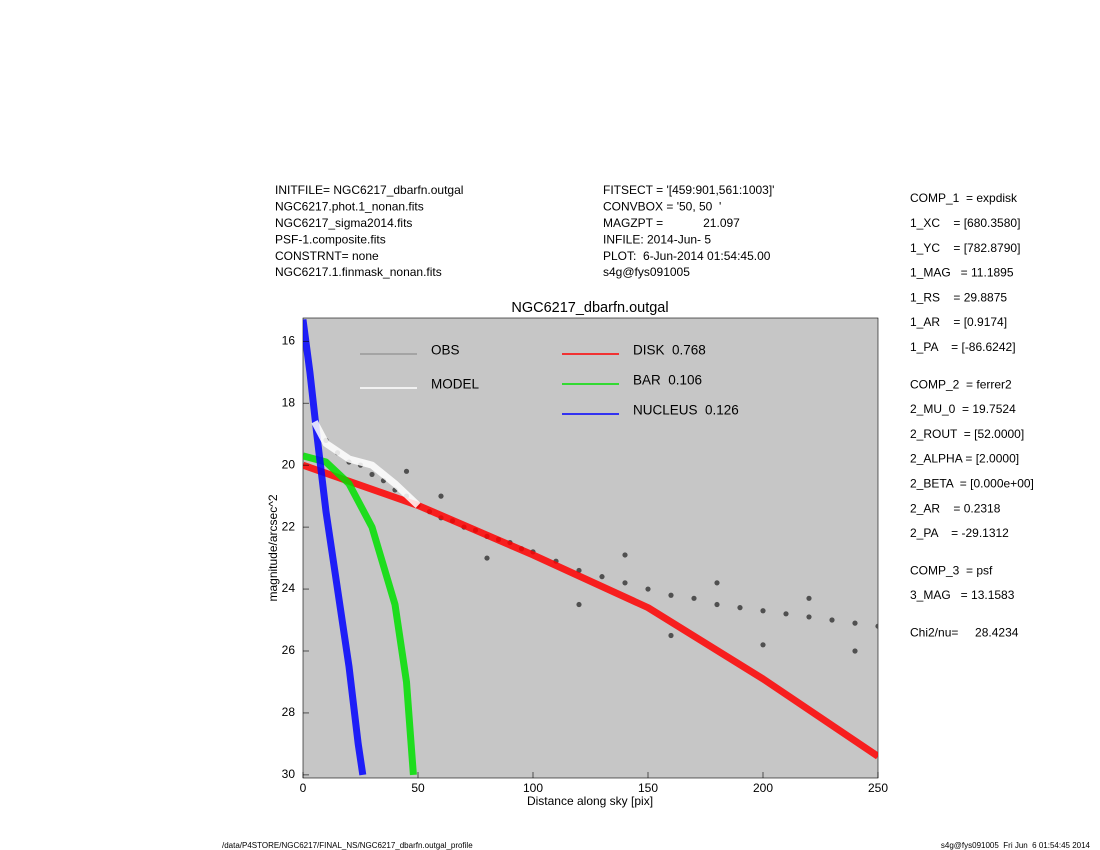  What do you see at coordinates (963, 347) in the screenshot?
I see `parameter-line: 1_PA = [-86.6242]` at bounding box center [963, 347].